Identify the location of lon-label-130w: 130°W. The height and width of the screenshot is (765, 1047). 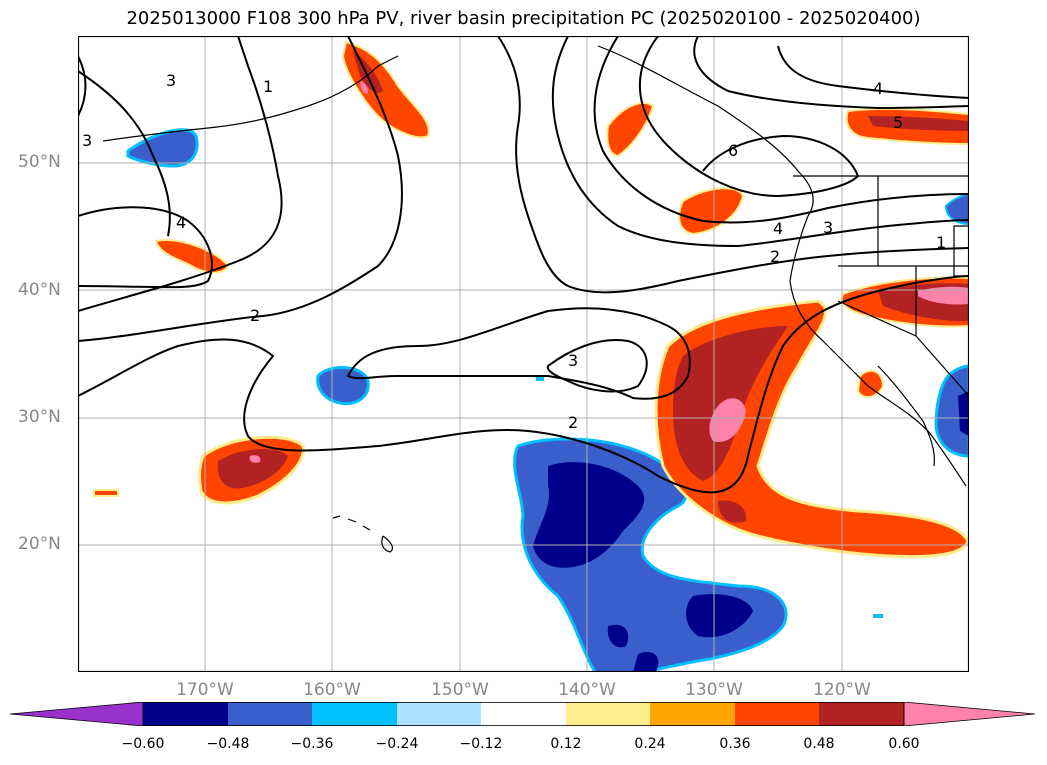
(714, 690).